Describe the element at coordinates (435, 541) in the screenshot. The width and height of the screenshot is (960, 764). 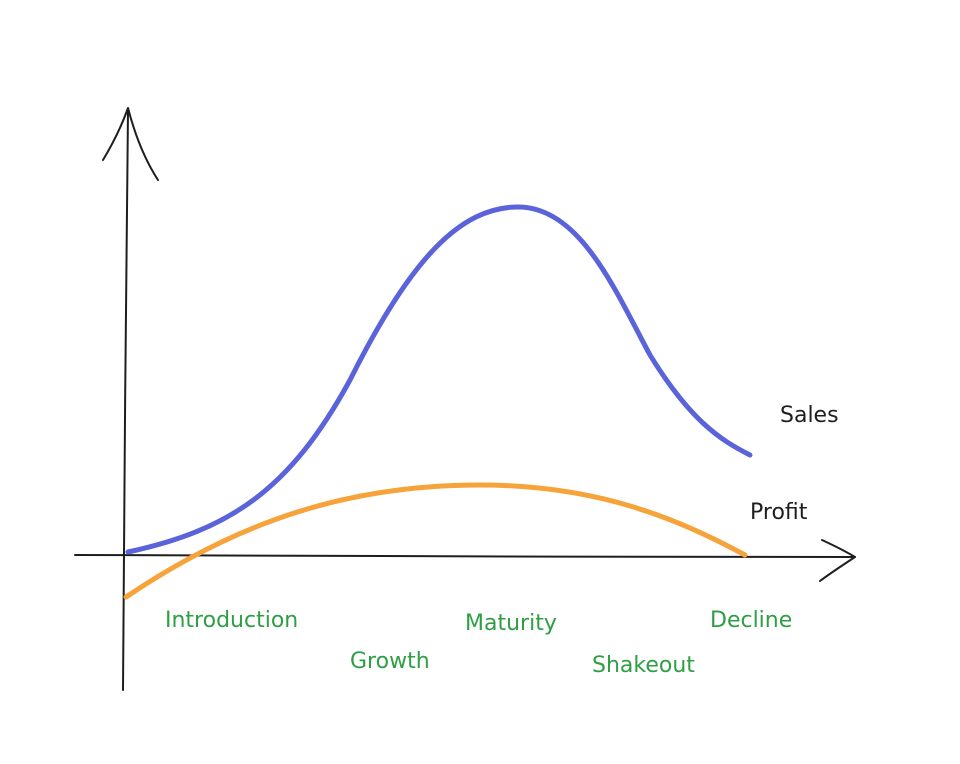
I see `profit-curve` at that location.